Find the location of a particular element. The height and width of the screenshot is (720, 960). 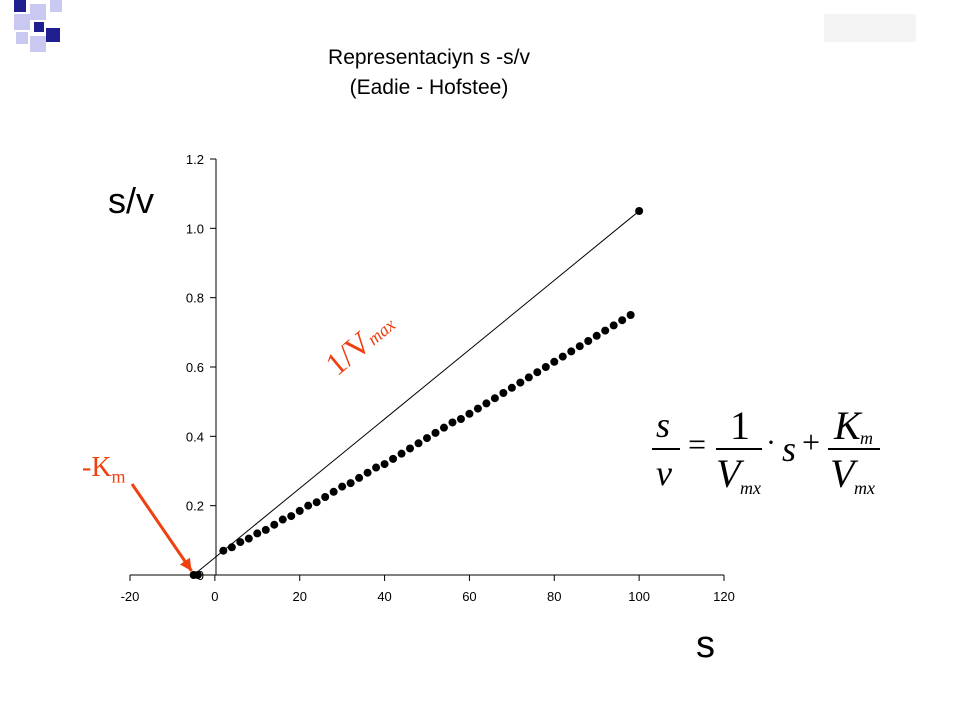

eq-equals: = is located at coordinates (697, 444).